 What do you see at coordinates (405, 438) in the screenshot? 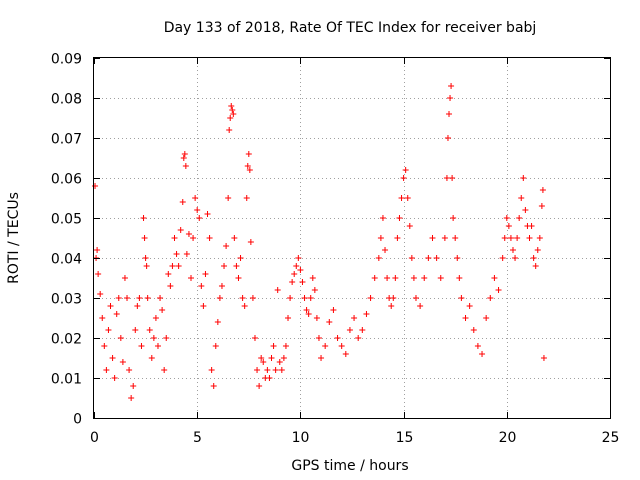
I see `x-tick-label: 15` at bounding box center [405, 438].